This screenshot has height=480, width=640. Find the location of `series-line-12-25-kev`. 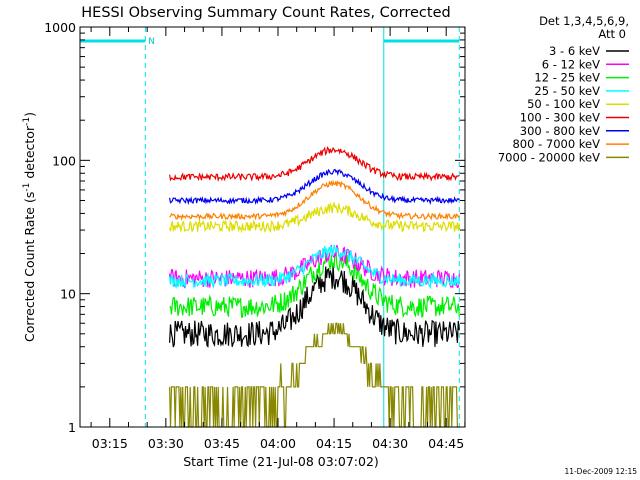

series-line-12-25-kev is located at coordinates (314, 284).